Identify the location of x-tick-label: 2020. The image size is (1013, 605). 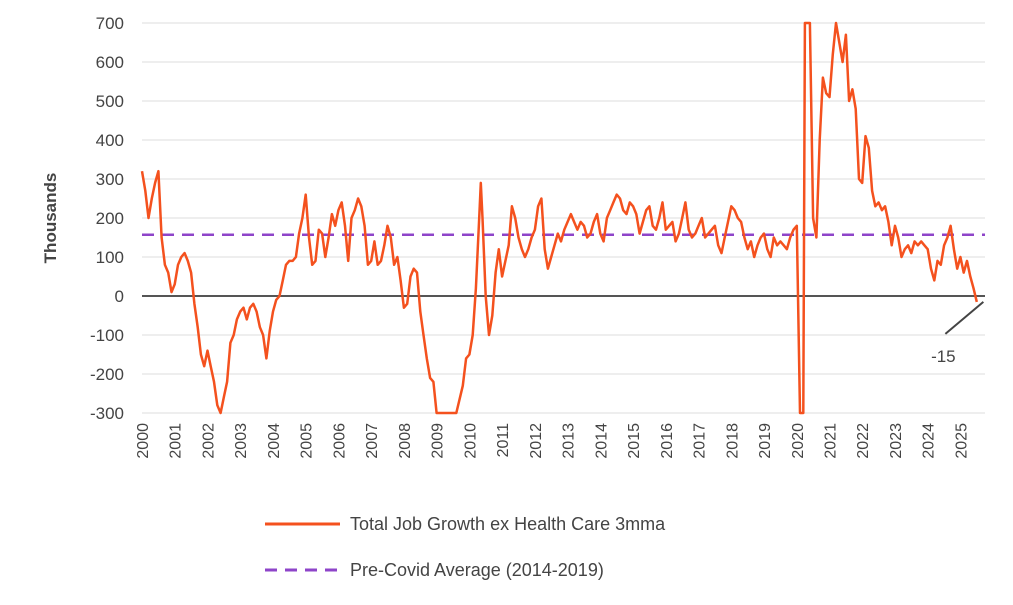
(798, 441).